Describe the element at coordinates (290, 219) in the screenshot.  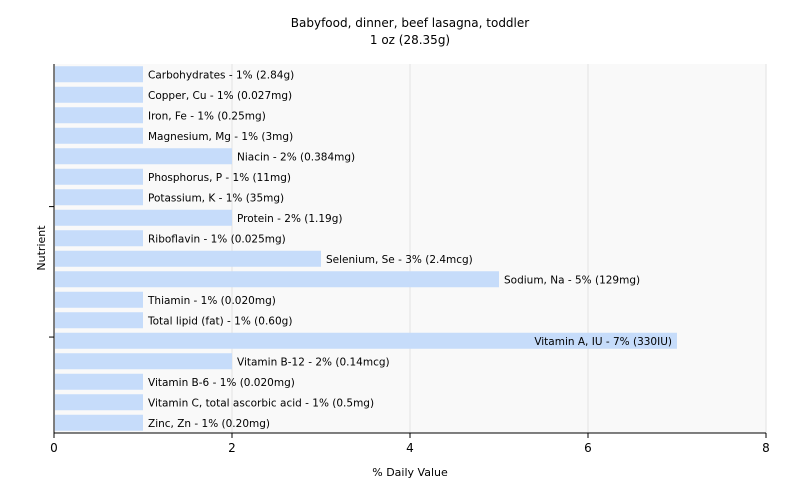
I see `bar-label: Protein - 2% (1.19g)` at that location.